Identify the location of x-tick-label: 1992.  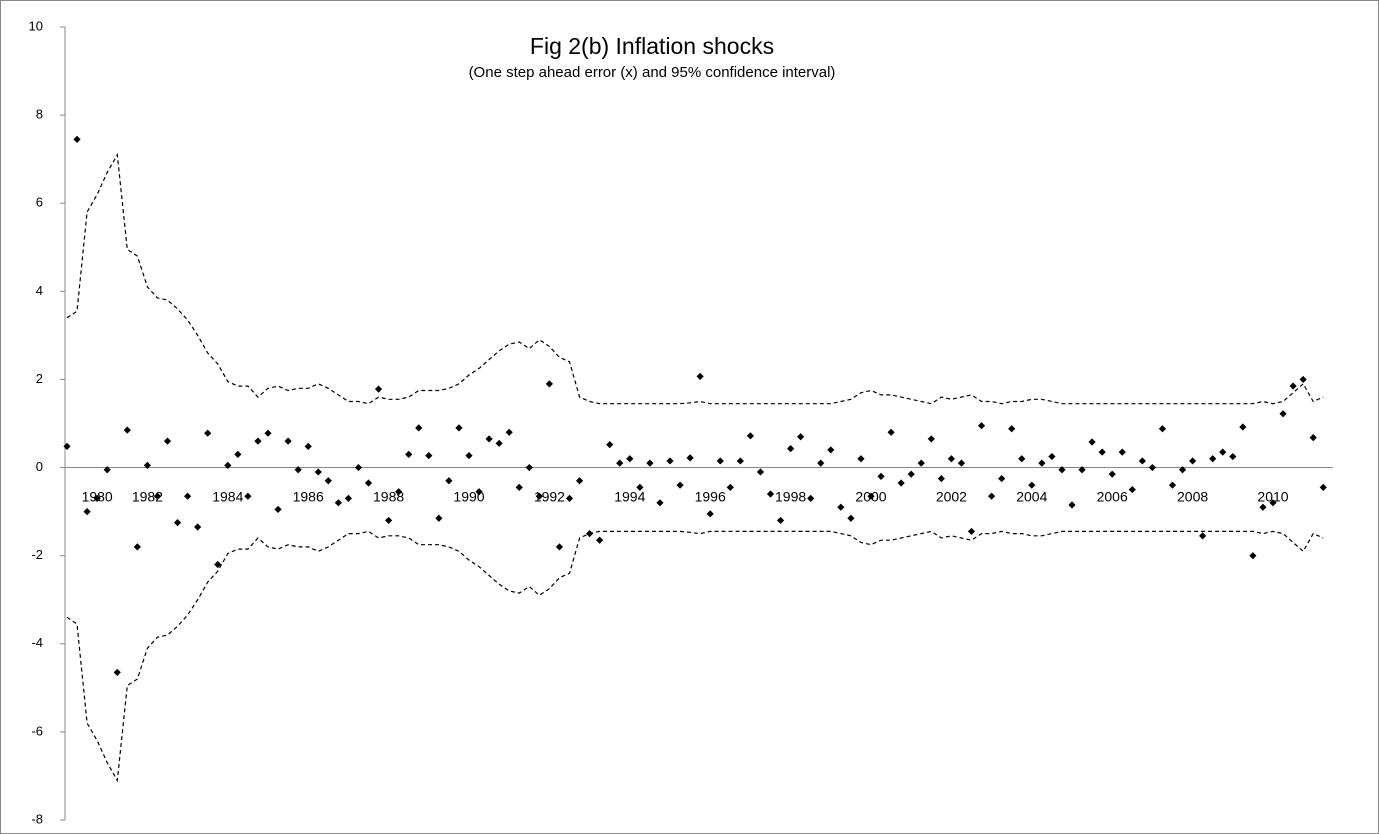
(549, 496).